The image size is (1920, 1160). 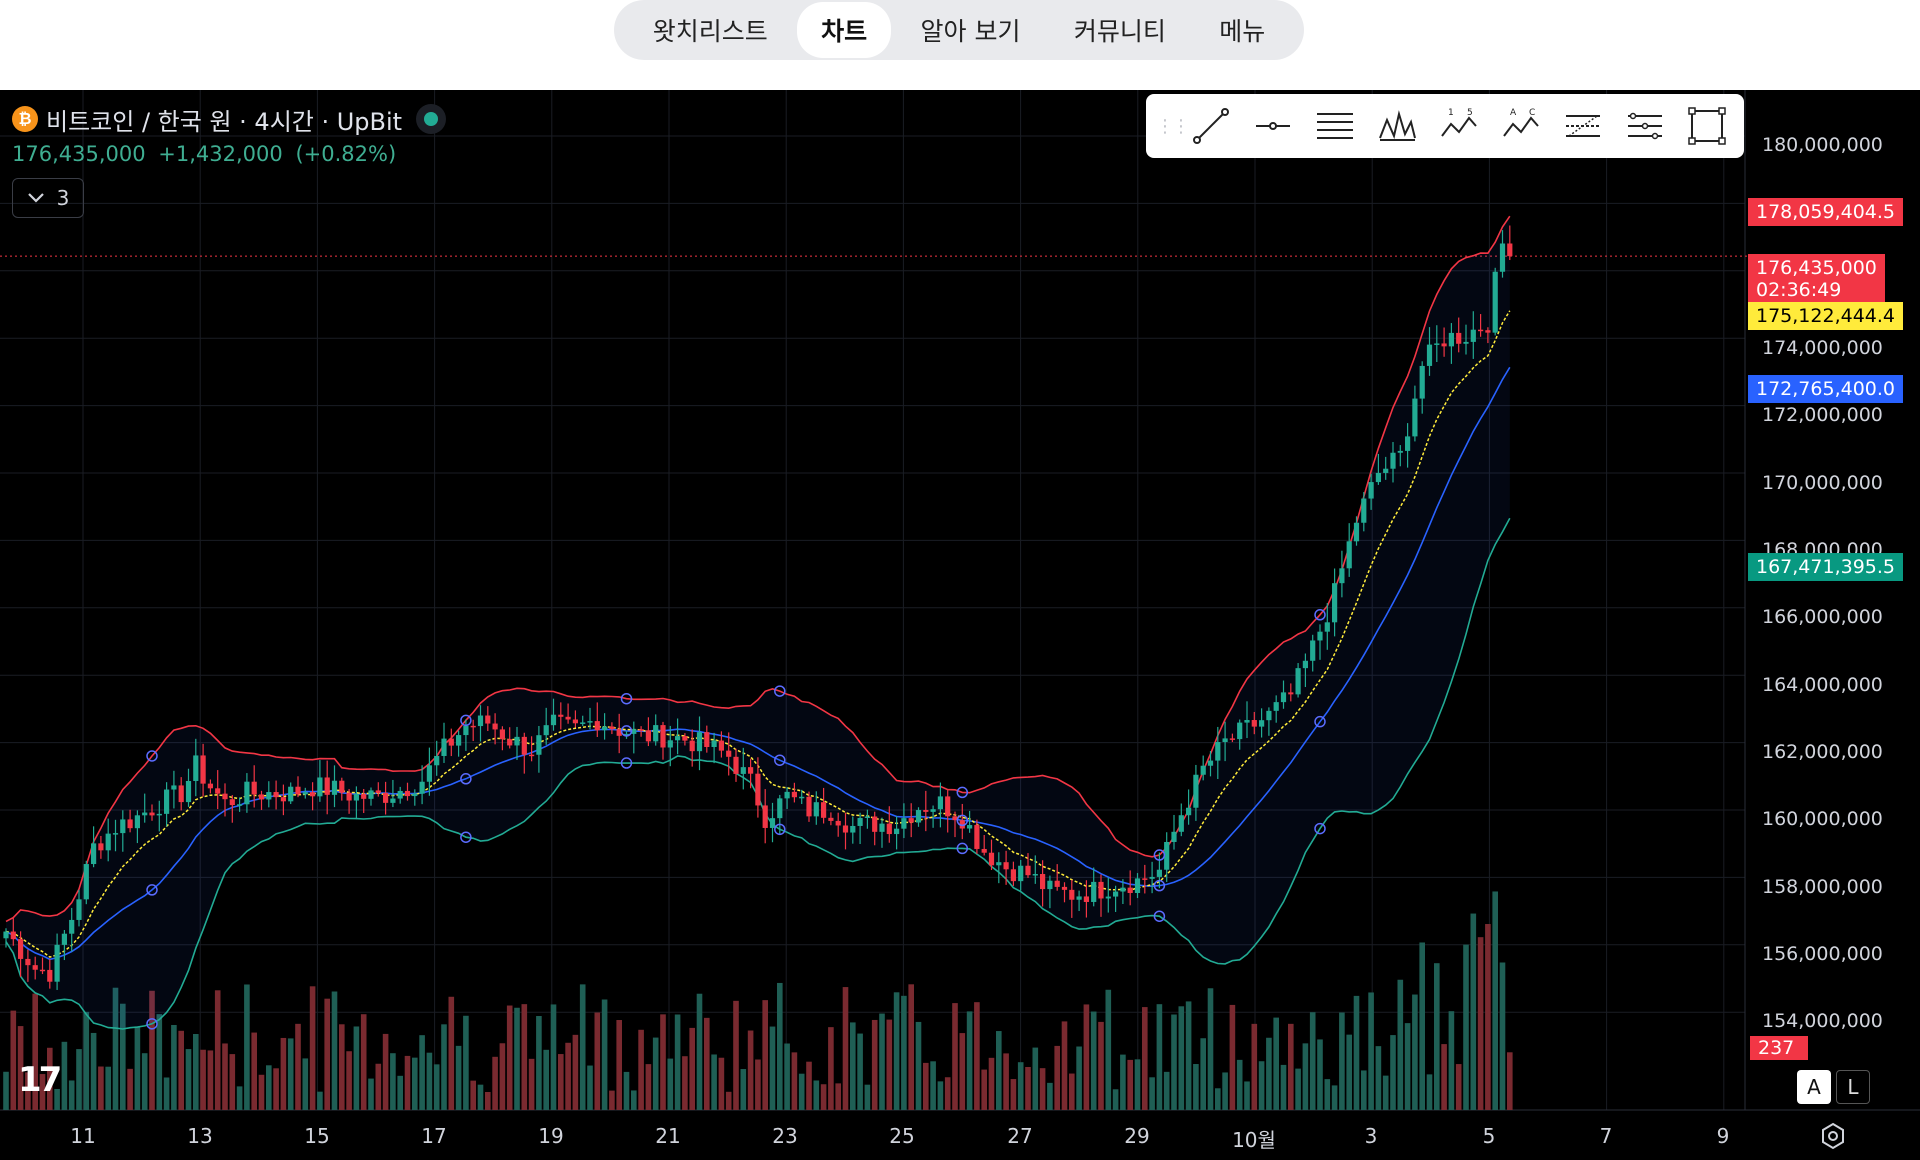 I want to click on symbol-title: 비트코인 / 한국 원 · 4시간 · UpBit, so click(x=224, y=121).